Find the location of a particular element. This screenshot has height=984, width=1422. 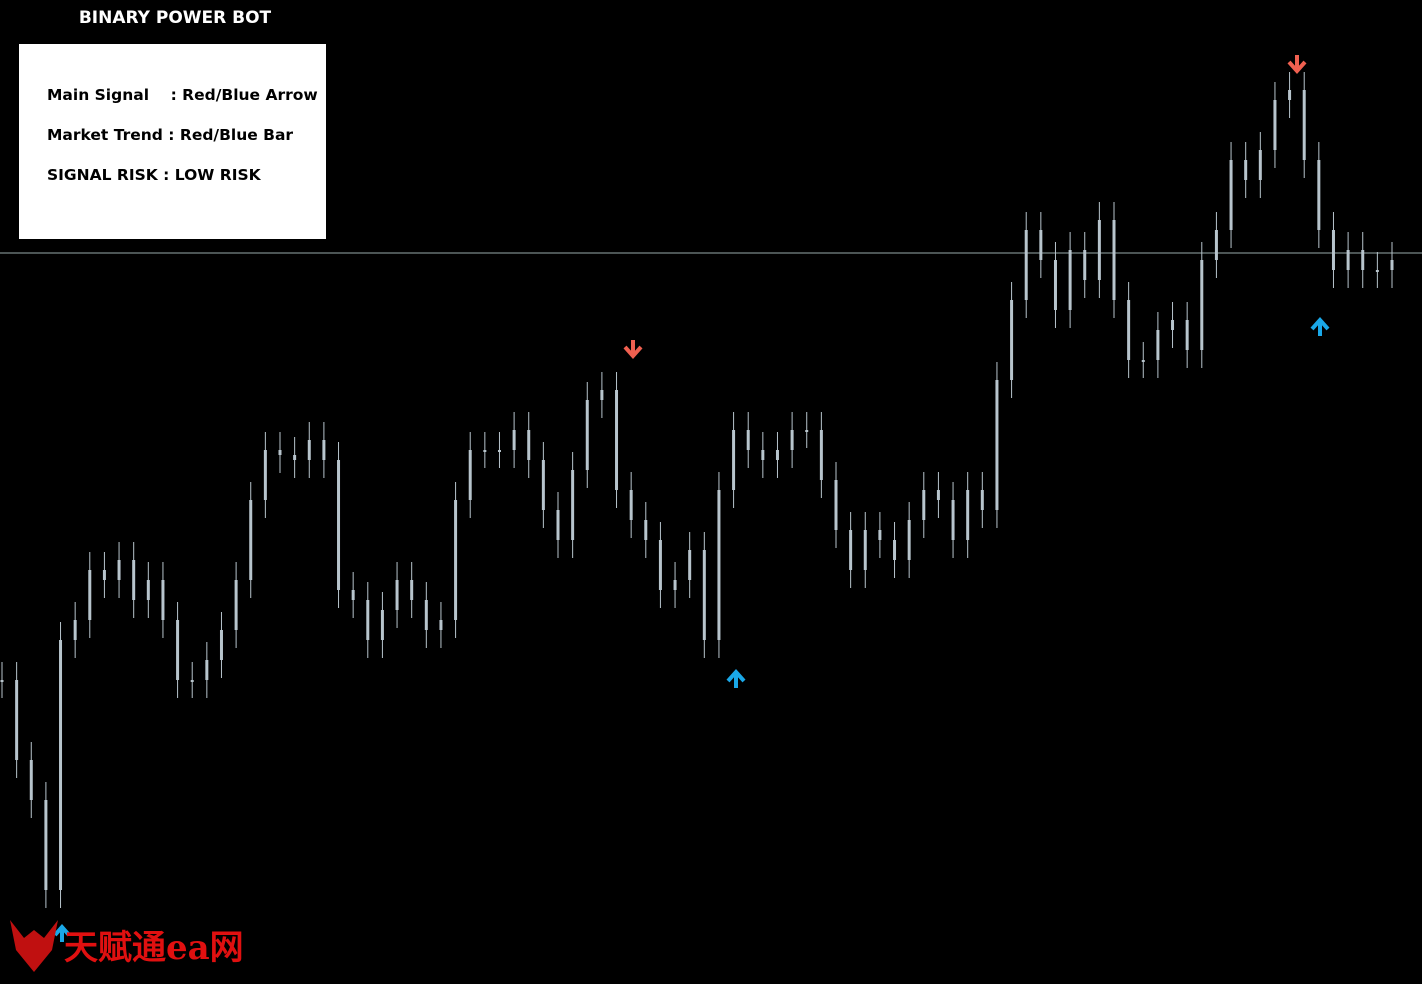

info-line: Main Signal : Red/Blue Arrow is located at coordinates (182, 95).